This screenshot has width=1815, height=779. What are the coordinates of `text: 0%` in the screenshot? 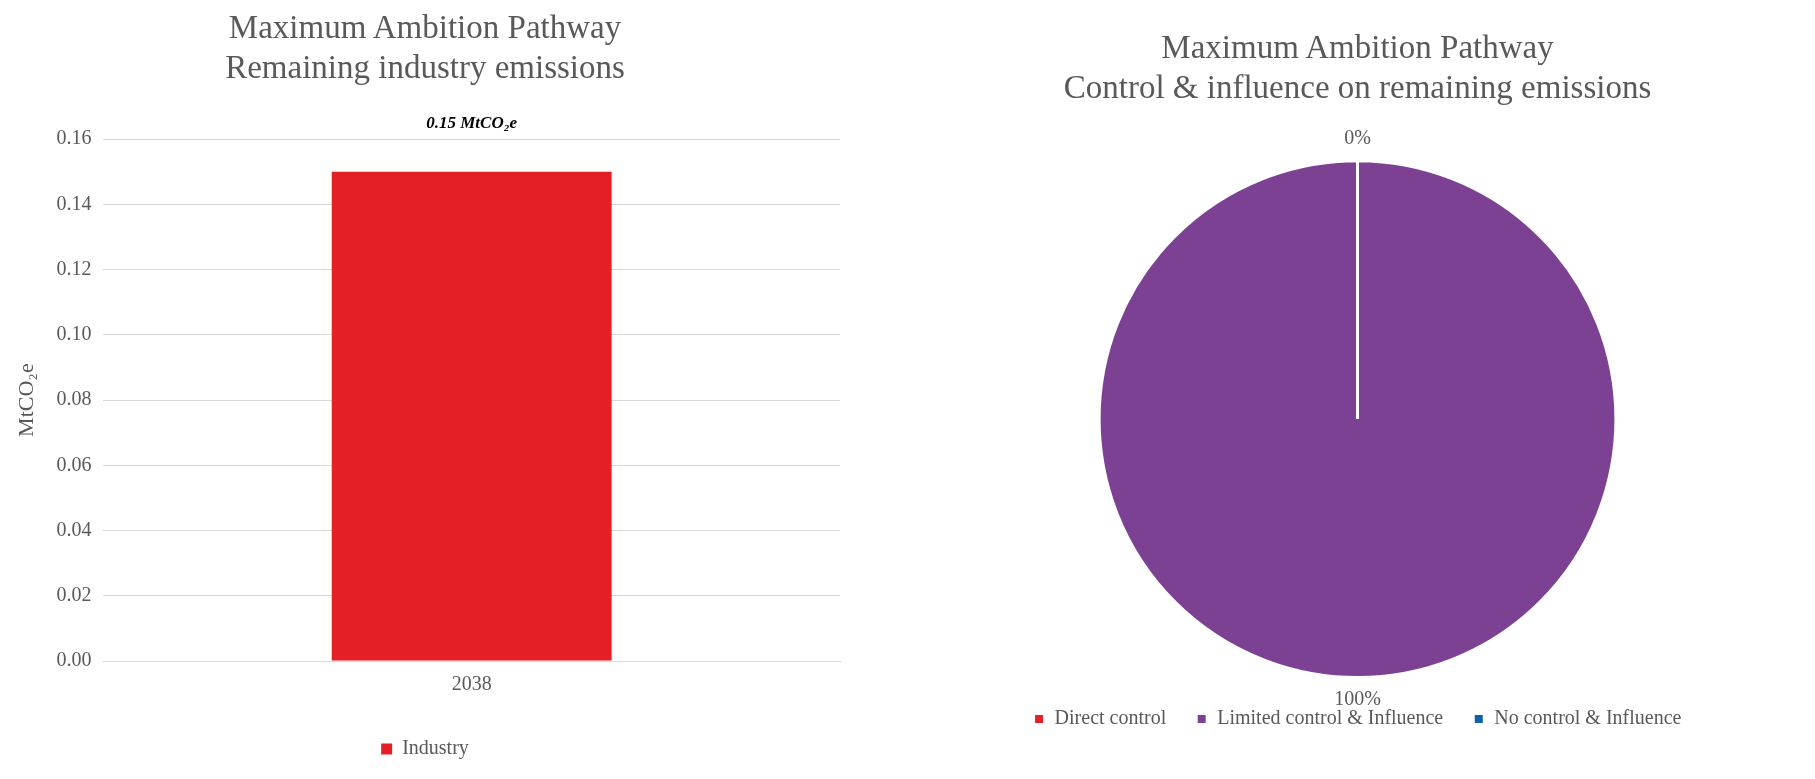 It's located at (1357, 136).